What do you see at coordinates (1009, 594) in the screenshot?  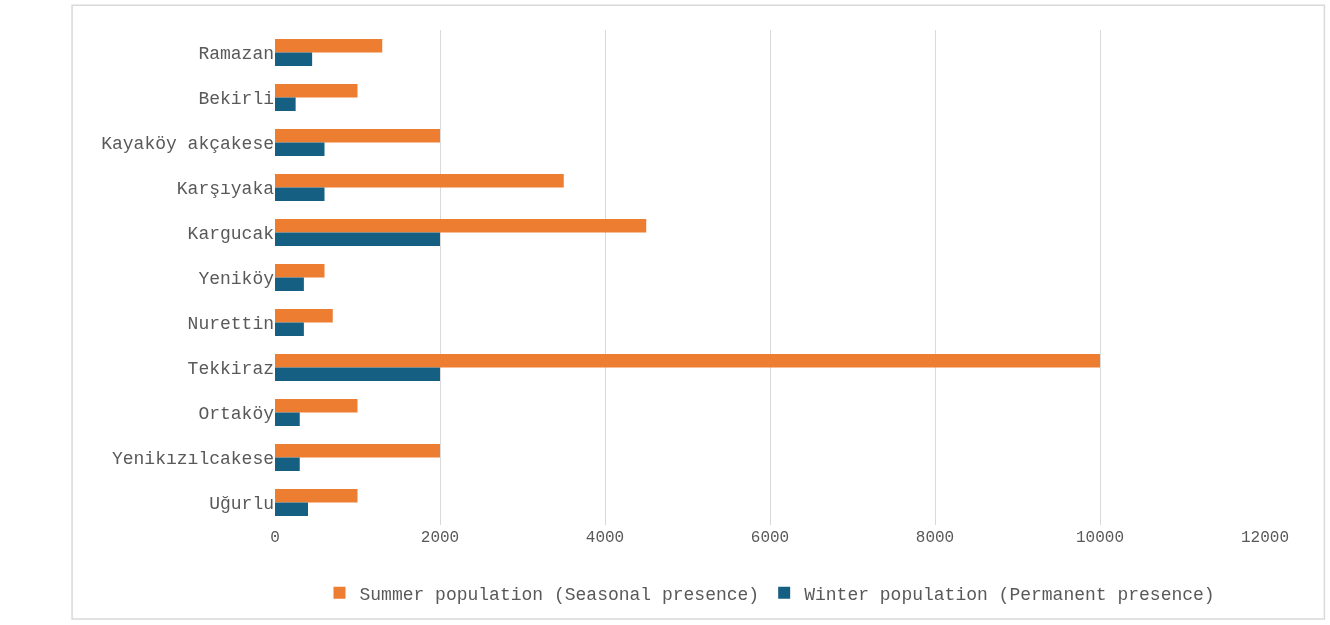 I see `legend-label: Winter population (Permanent presence)` at bounding box center [1009, 594].